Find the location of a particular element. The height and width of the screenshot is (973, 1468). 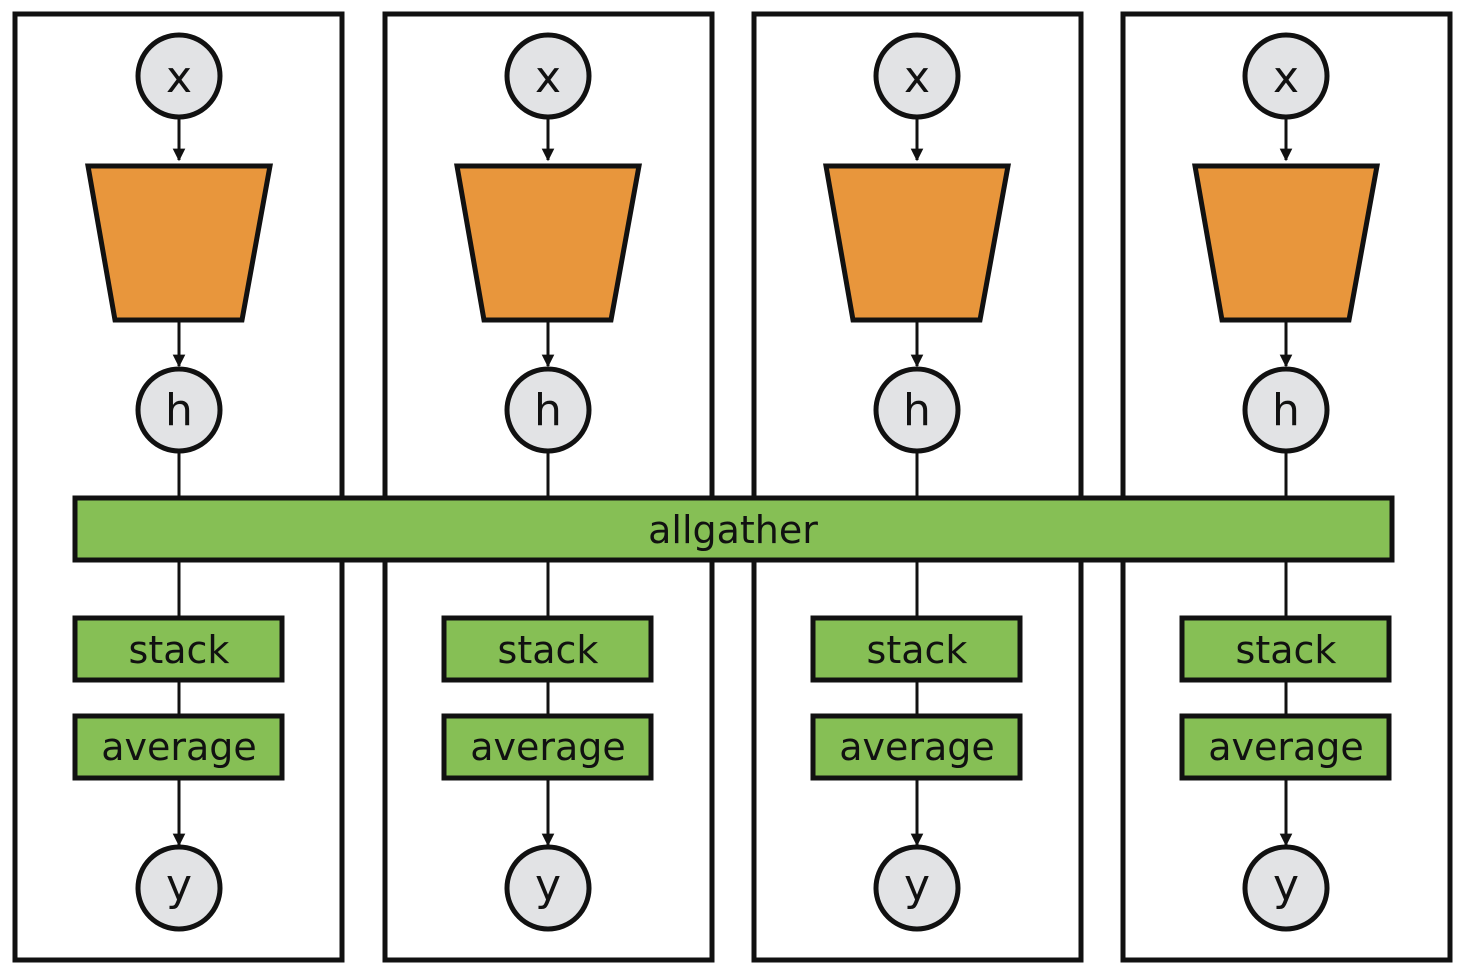

worker-3-flow: x h stack average y is located at coordinates (916, 482).